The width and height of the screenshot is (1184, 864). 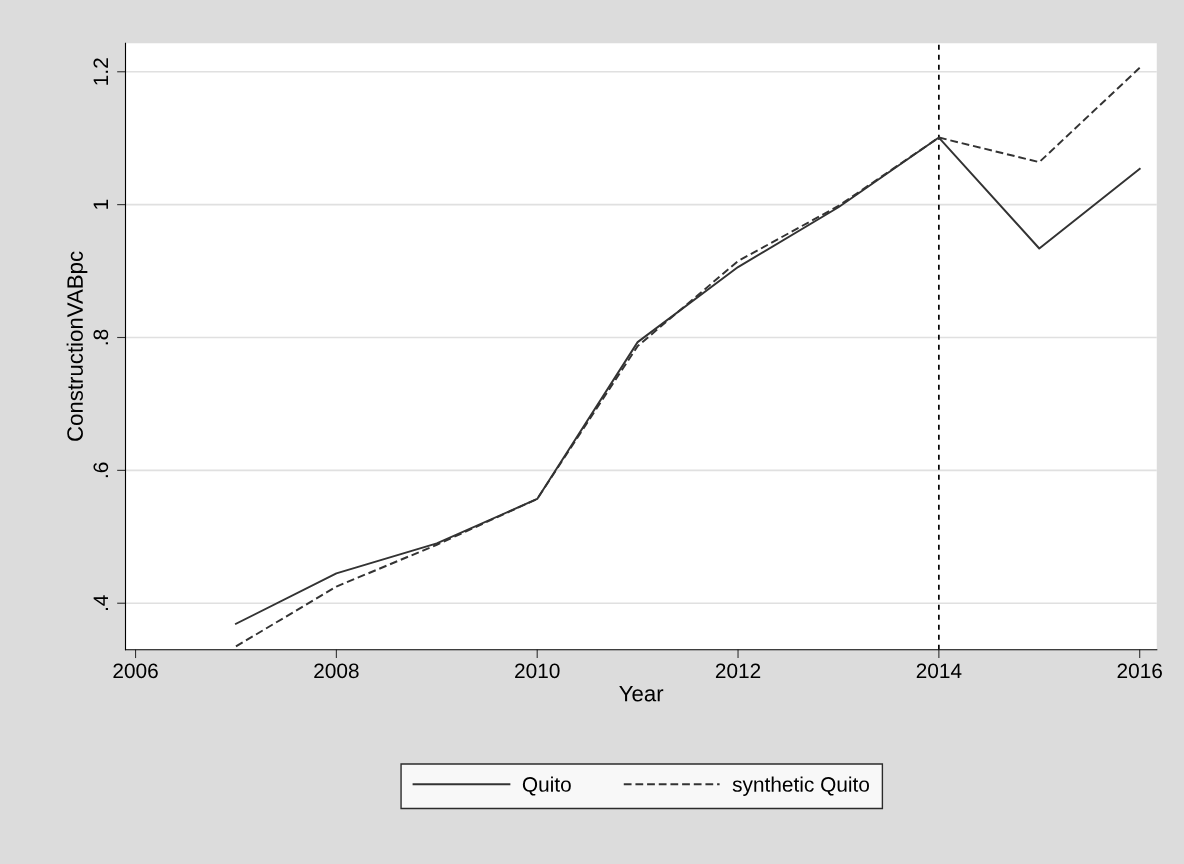 What do you see at coordinates (100, 71) in the screenshot?
I see `y-tick-label: 1.2` at bounding box center [100, 71].